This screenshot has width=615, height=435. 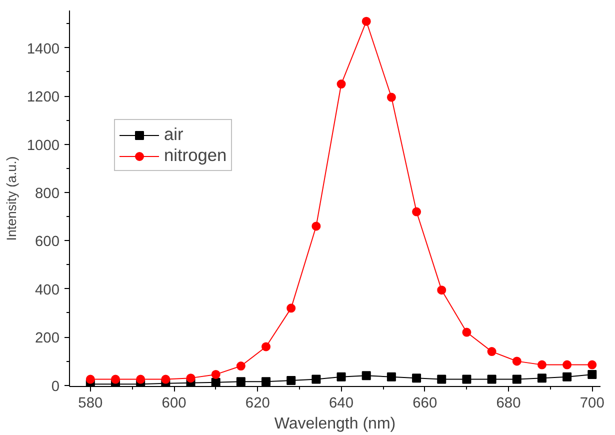 I want to click on y-tick-label: 600, so click(x=47, y=242).